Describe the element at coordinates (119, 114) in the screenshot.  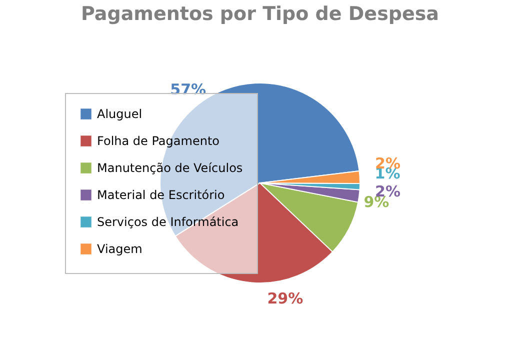
I see `legend-label: Aluguel` at that location.